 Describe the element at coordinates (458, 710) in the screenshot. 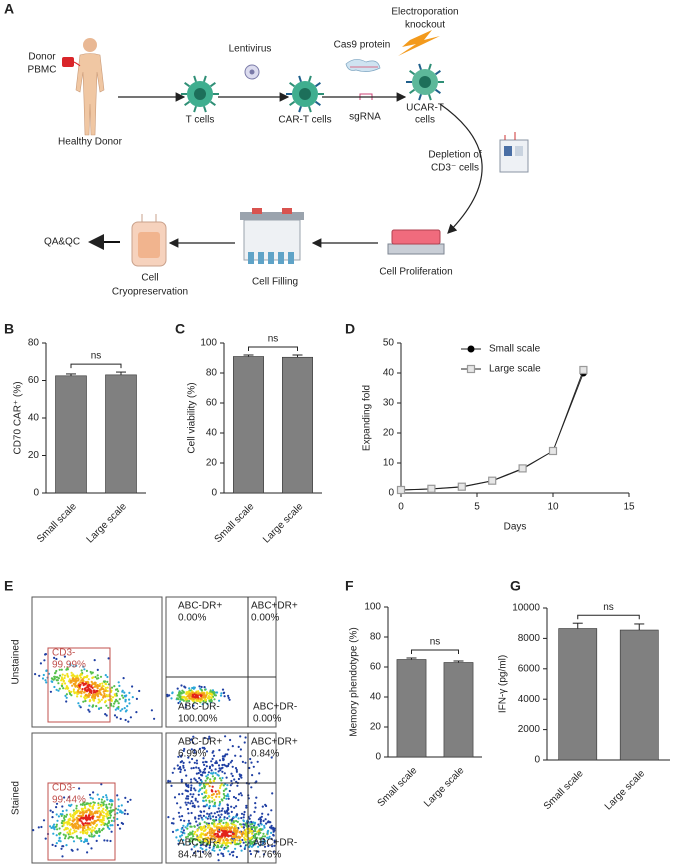

I see `bar` at that location.